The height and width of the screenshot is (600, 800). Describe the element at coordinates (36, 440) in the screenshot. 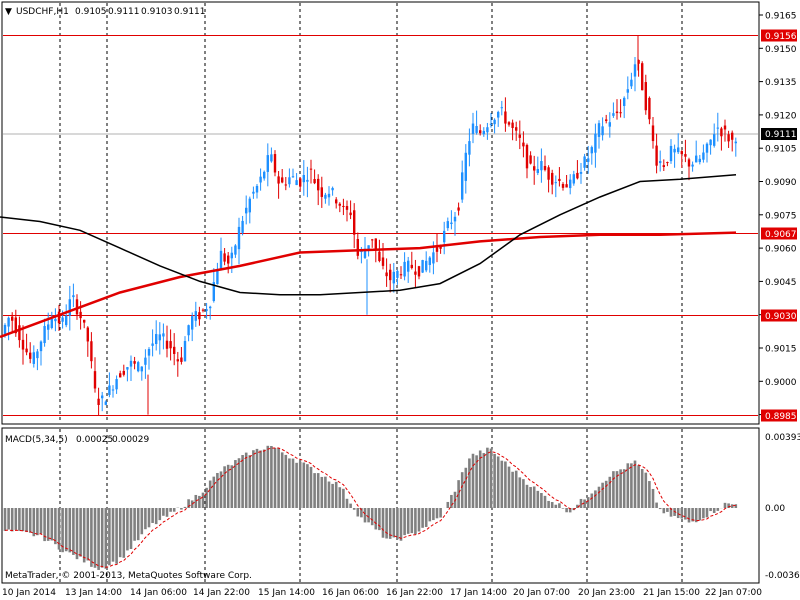

I see `macd-title: MACD(5,34,5)` at that location.